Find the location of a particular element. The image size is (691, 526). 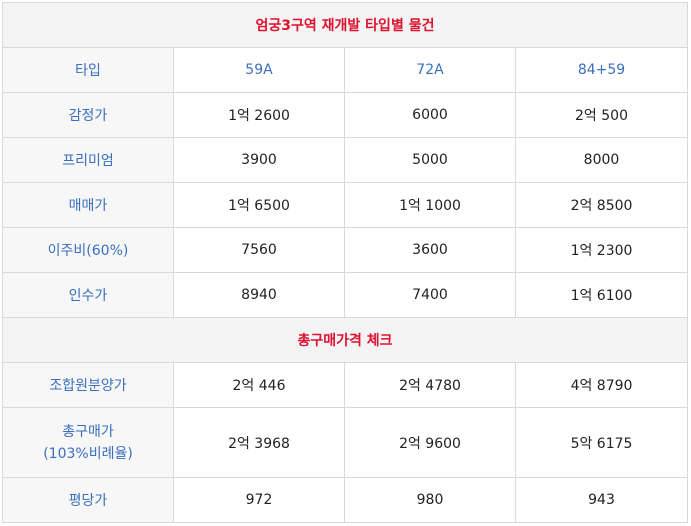

table-row: 인수가 8940 7400 1억 6100 is located at coordinates (345, 295).